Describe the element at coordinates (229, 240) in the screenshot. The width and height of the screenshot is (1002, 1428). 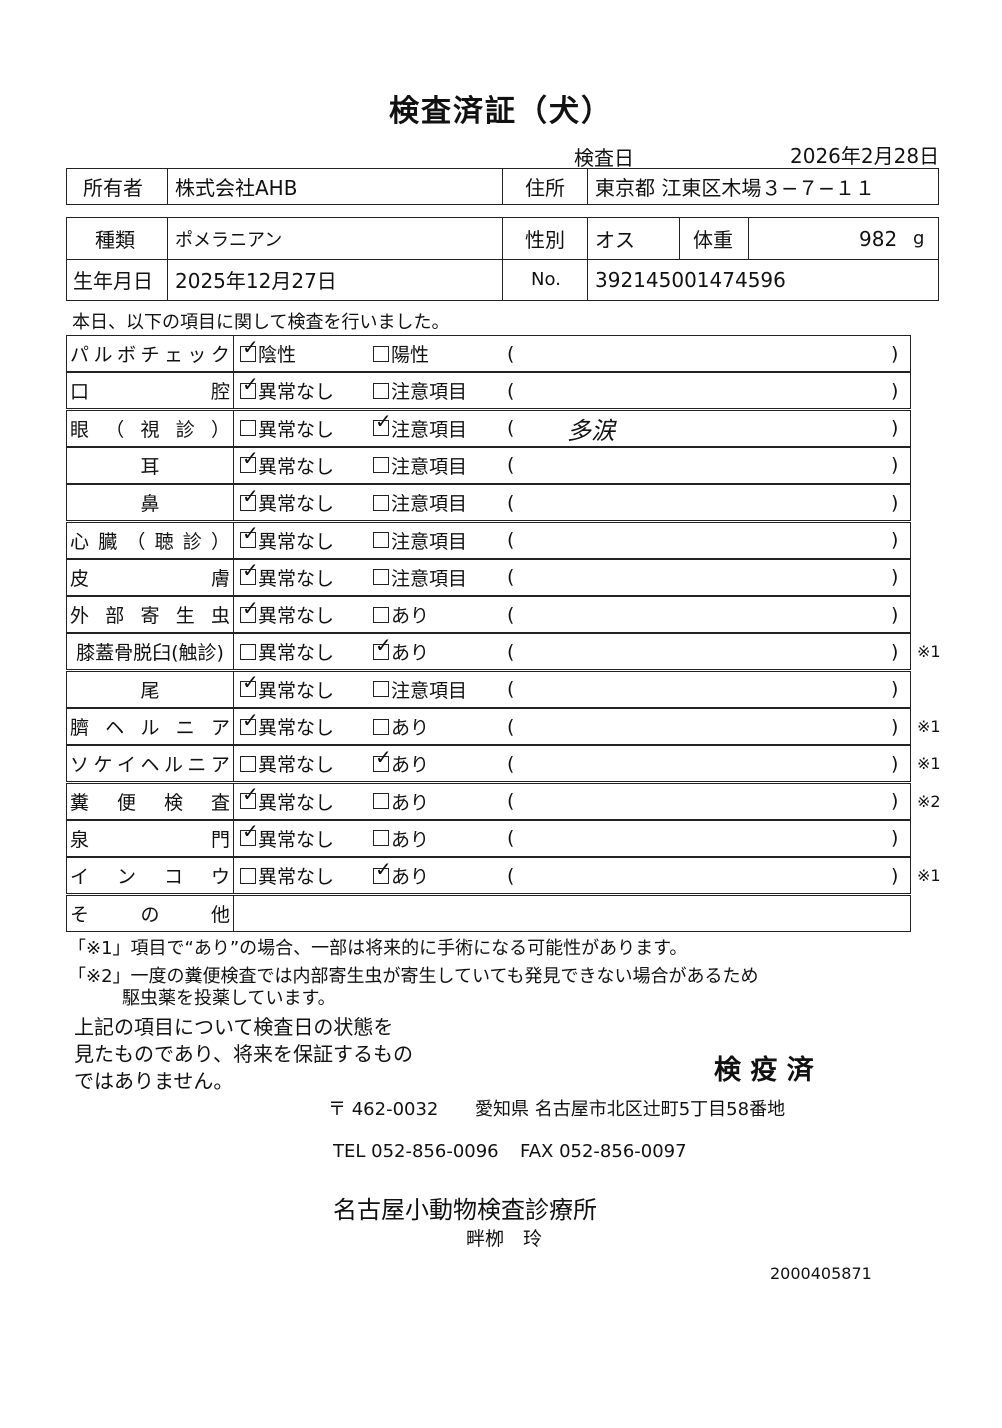
I see `breed-value: ポメラニアン` at that location.